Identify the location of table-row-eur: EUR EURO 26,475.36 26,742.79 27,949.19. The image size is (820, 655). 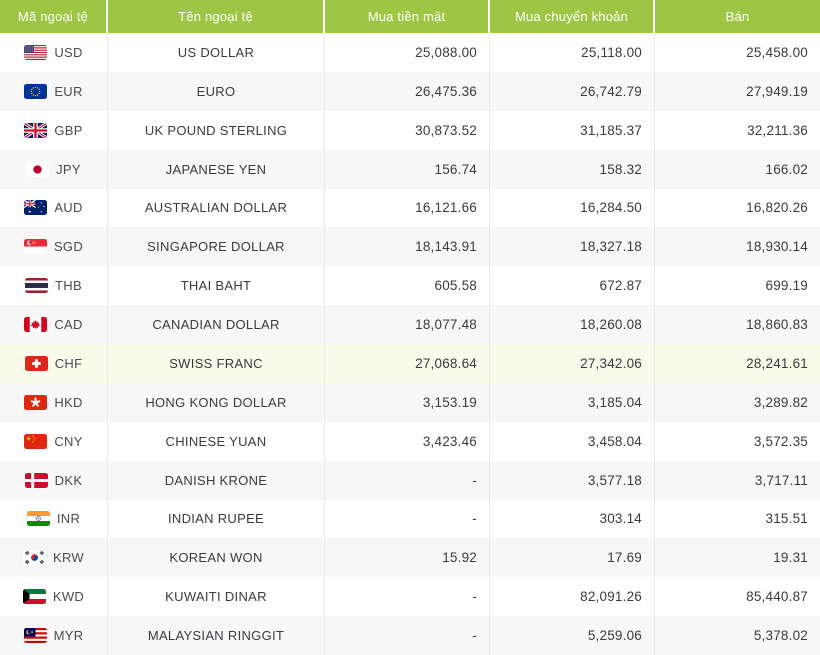
(410, 91).